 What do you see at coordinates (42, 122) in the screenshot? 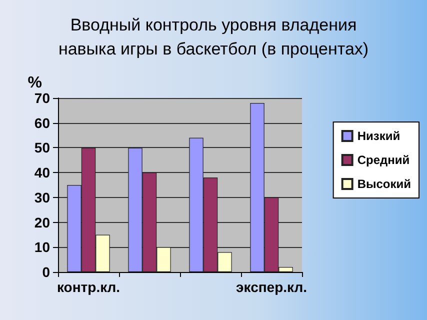
I see `y-tick-label: 60` at bounding box center [42, 122].